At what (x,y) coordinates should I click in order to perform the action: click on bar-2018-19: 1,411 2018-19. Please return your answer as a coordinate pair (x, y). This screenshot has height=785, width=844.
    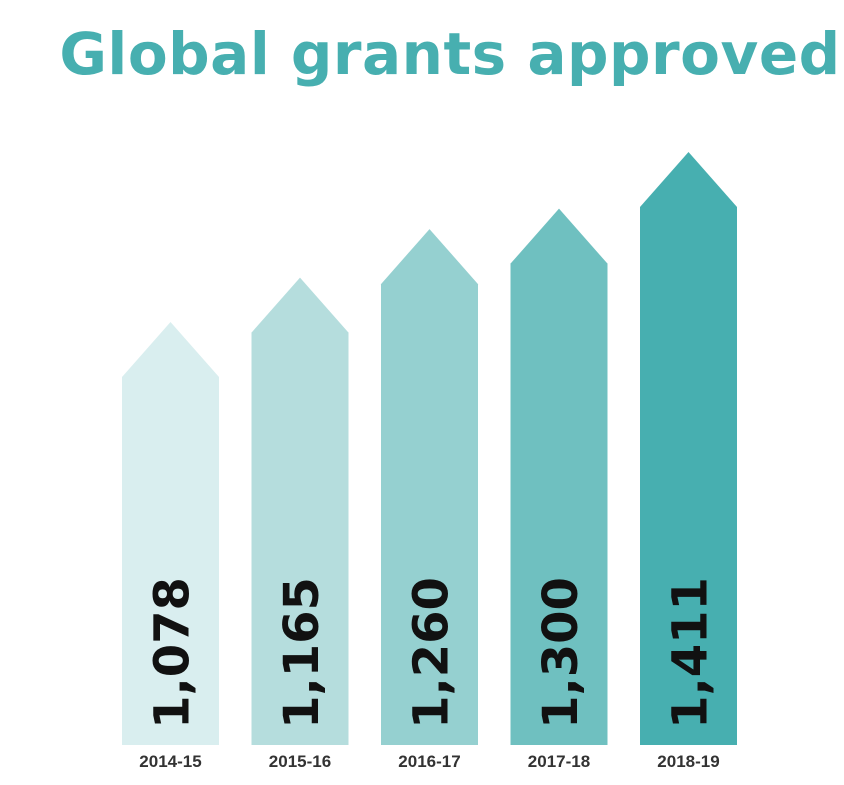
    Looking at the image, I should click on (688, 461).